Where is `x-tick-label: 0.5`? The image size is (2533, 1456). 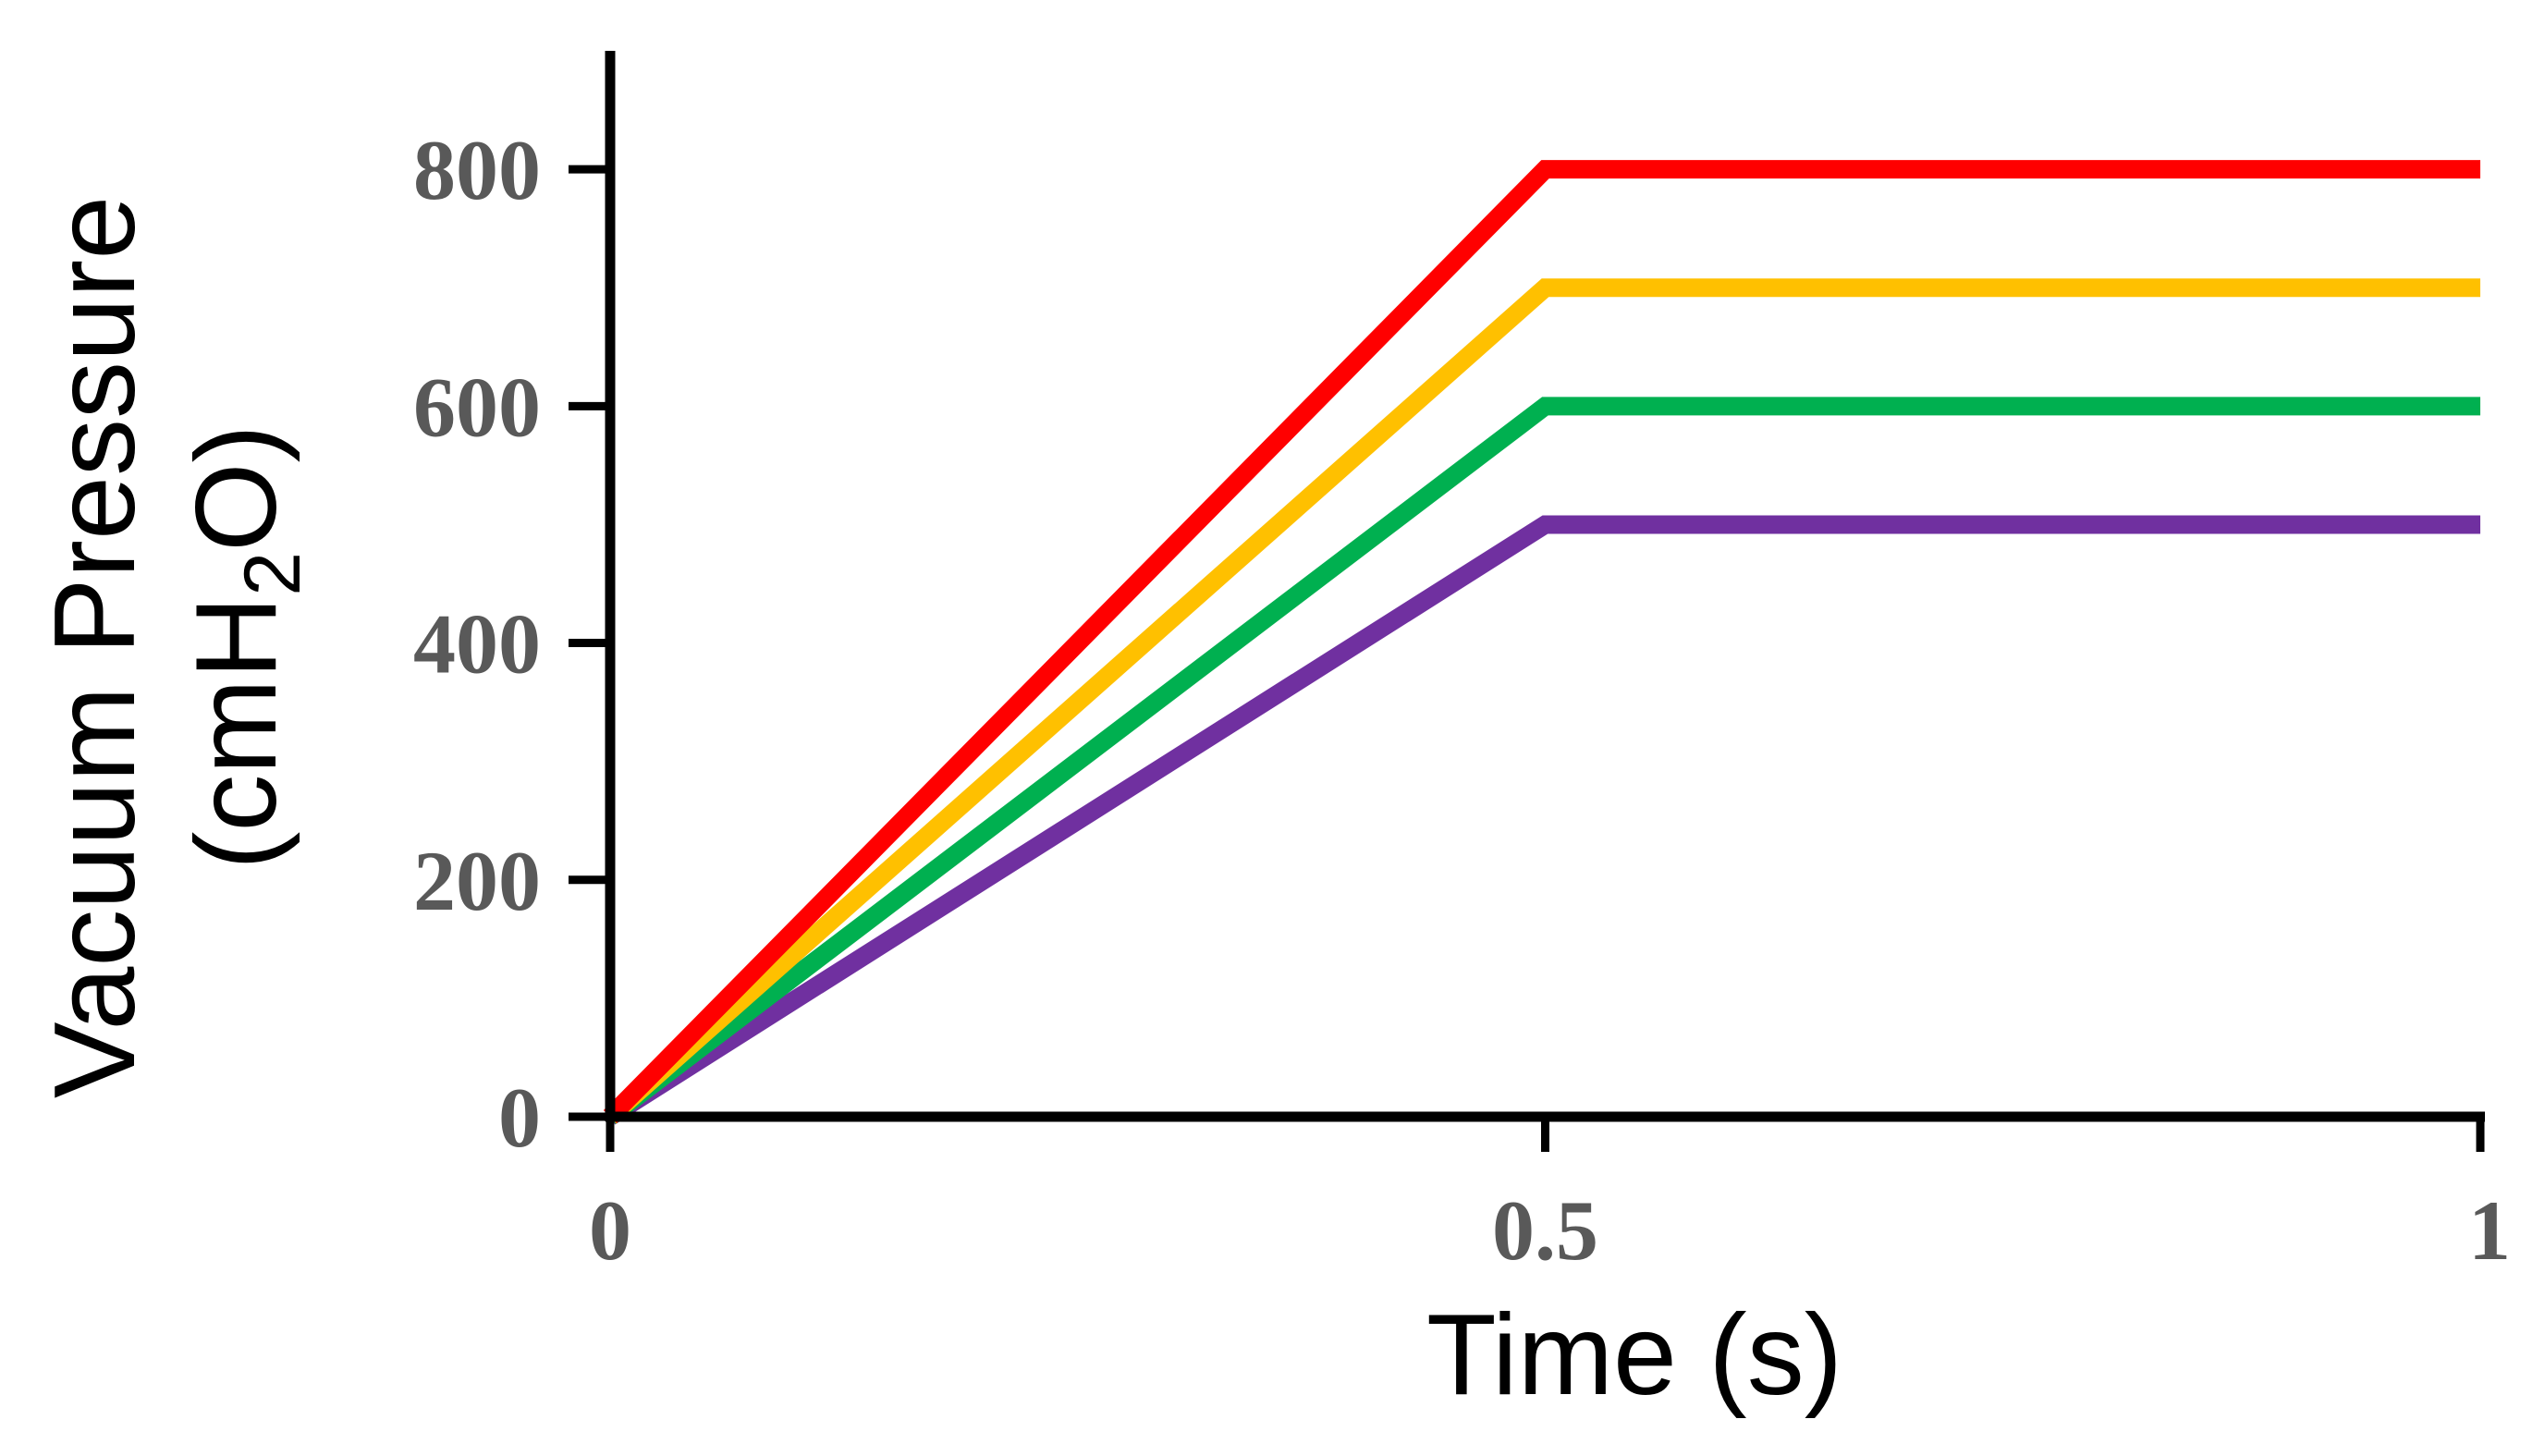
x-tick-label: 0.5 is located at coordinates (1545, 1230).